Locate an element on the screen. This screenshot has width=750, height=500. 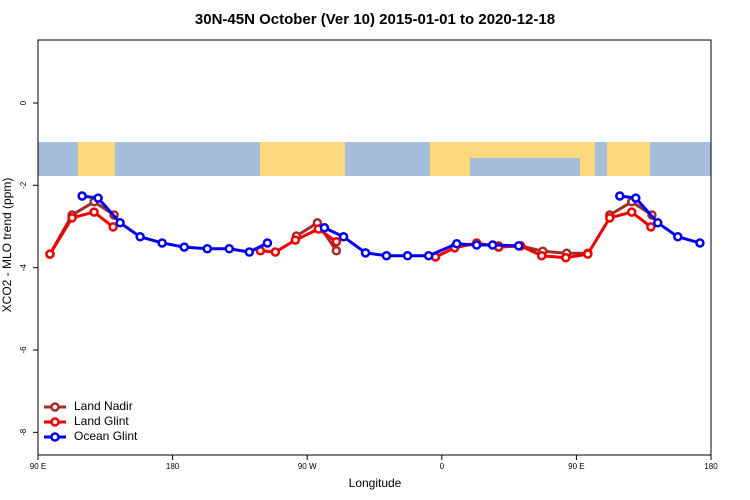
y-axis-label: XCO2 - MLO trend (ppm) is located at coordinates (7, 245).